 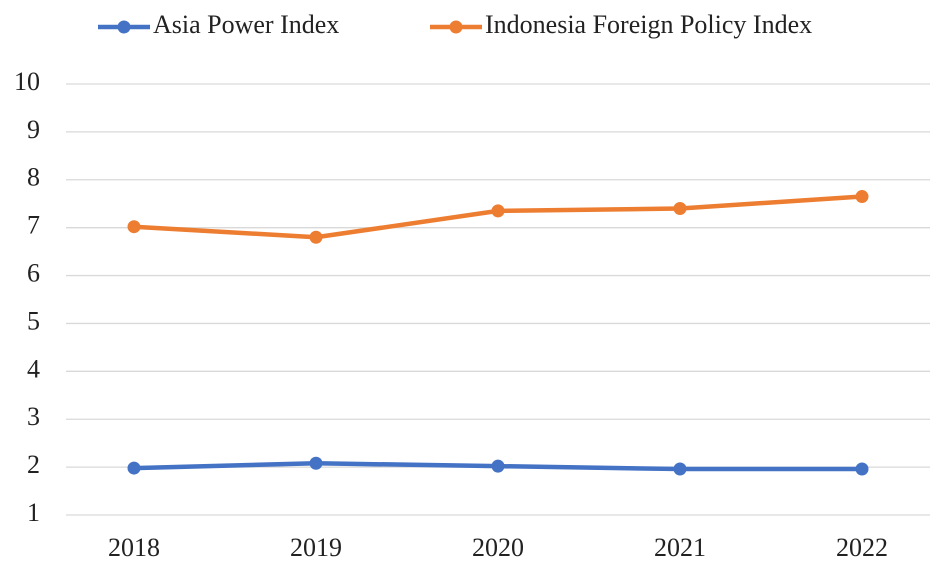 I want to click on y-tick-label: 1, so click(x=33, y=512).